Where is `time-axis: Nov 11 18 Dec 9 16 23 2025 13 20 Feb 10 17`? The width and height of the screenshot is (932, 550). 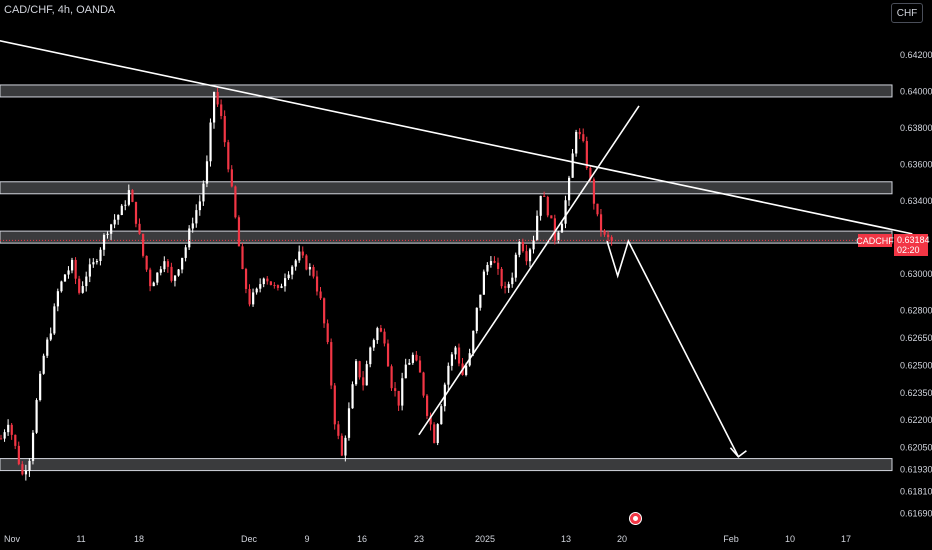
time-axis: Nov 11 18 Dec 9 16 23 2025 13 20 Feb 10 17 is located at coordinates (427, 539).